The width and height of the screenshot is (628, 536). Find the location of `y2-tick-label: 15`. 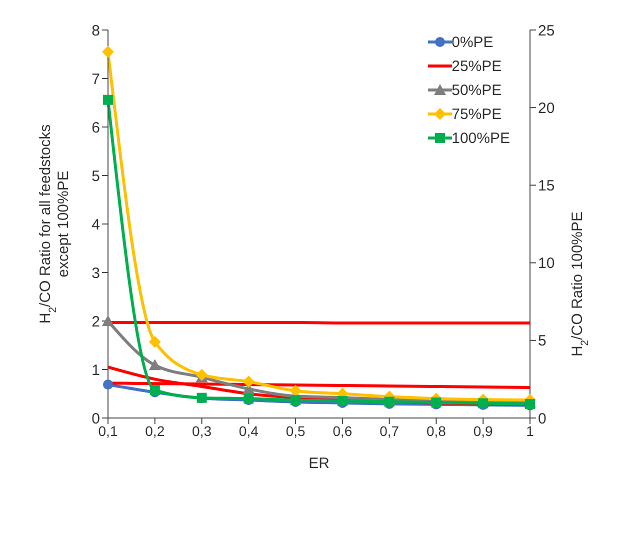

y2-tick-label: 15 is located at coordinates (546, 186).